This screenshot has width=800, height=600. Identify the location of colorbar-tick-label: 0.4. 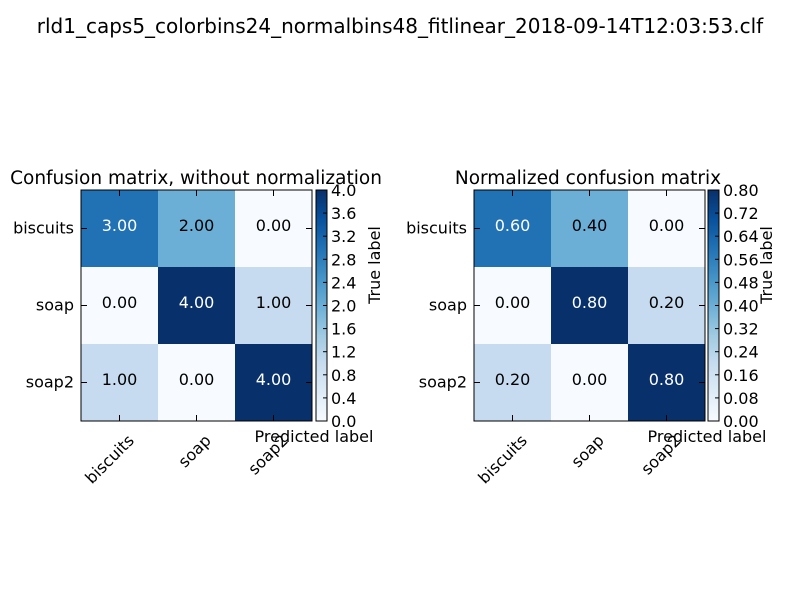
(343, 398).